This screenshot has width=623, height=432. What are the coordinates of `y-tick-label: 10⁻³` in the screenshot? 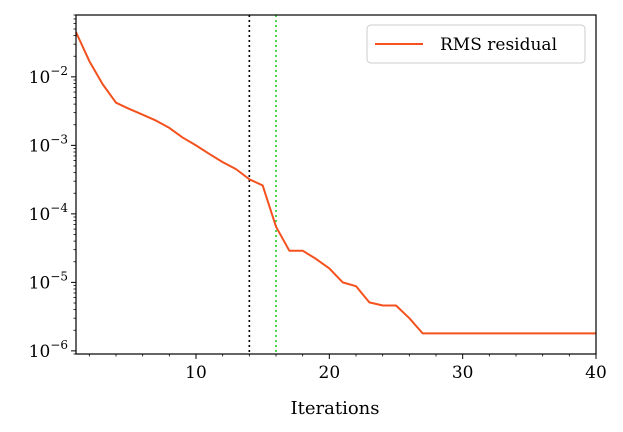 It's located at (48, 144).